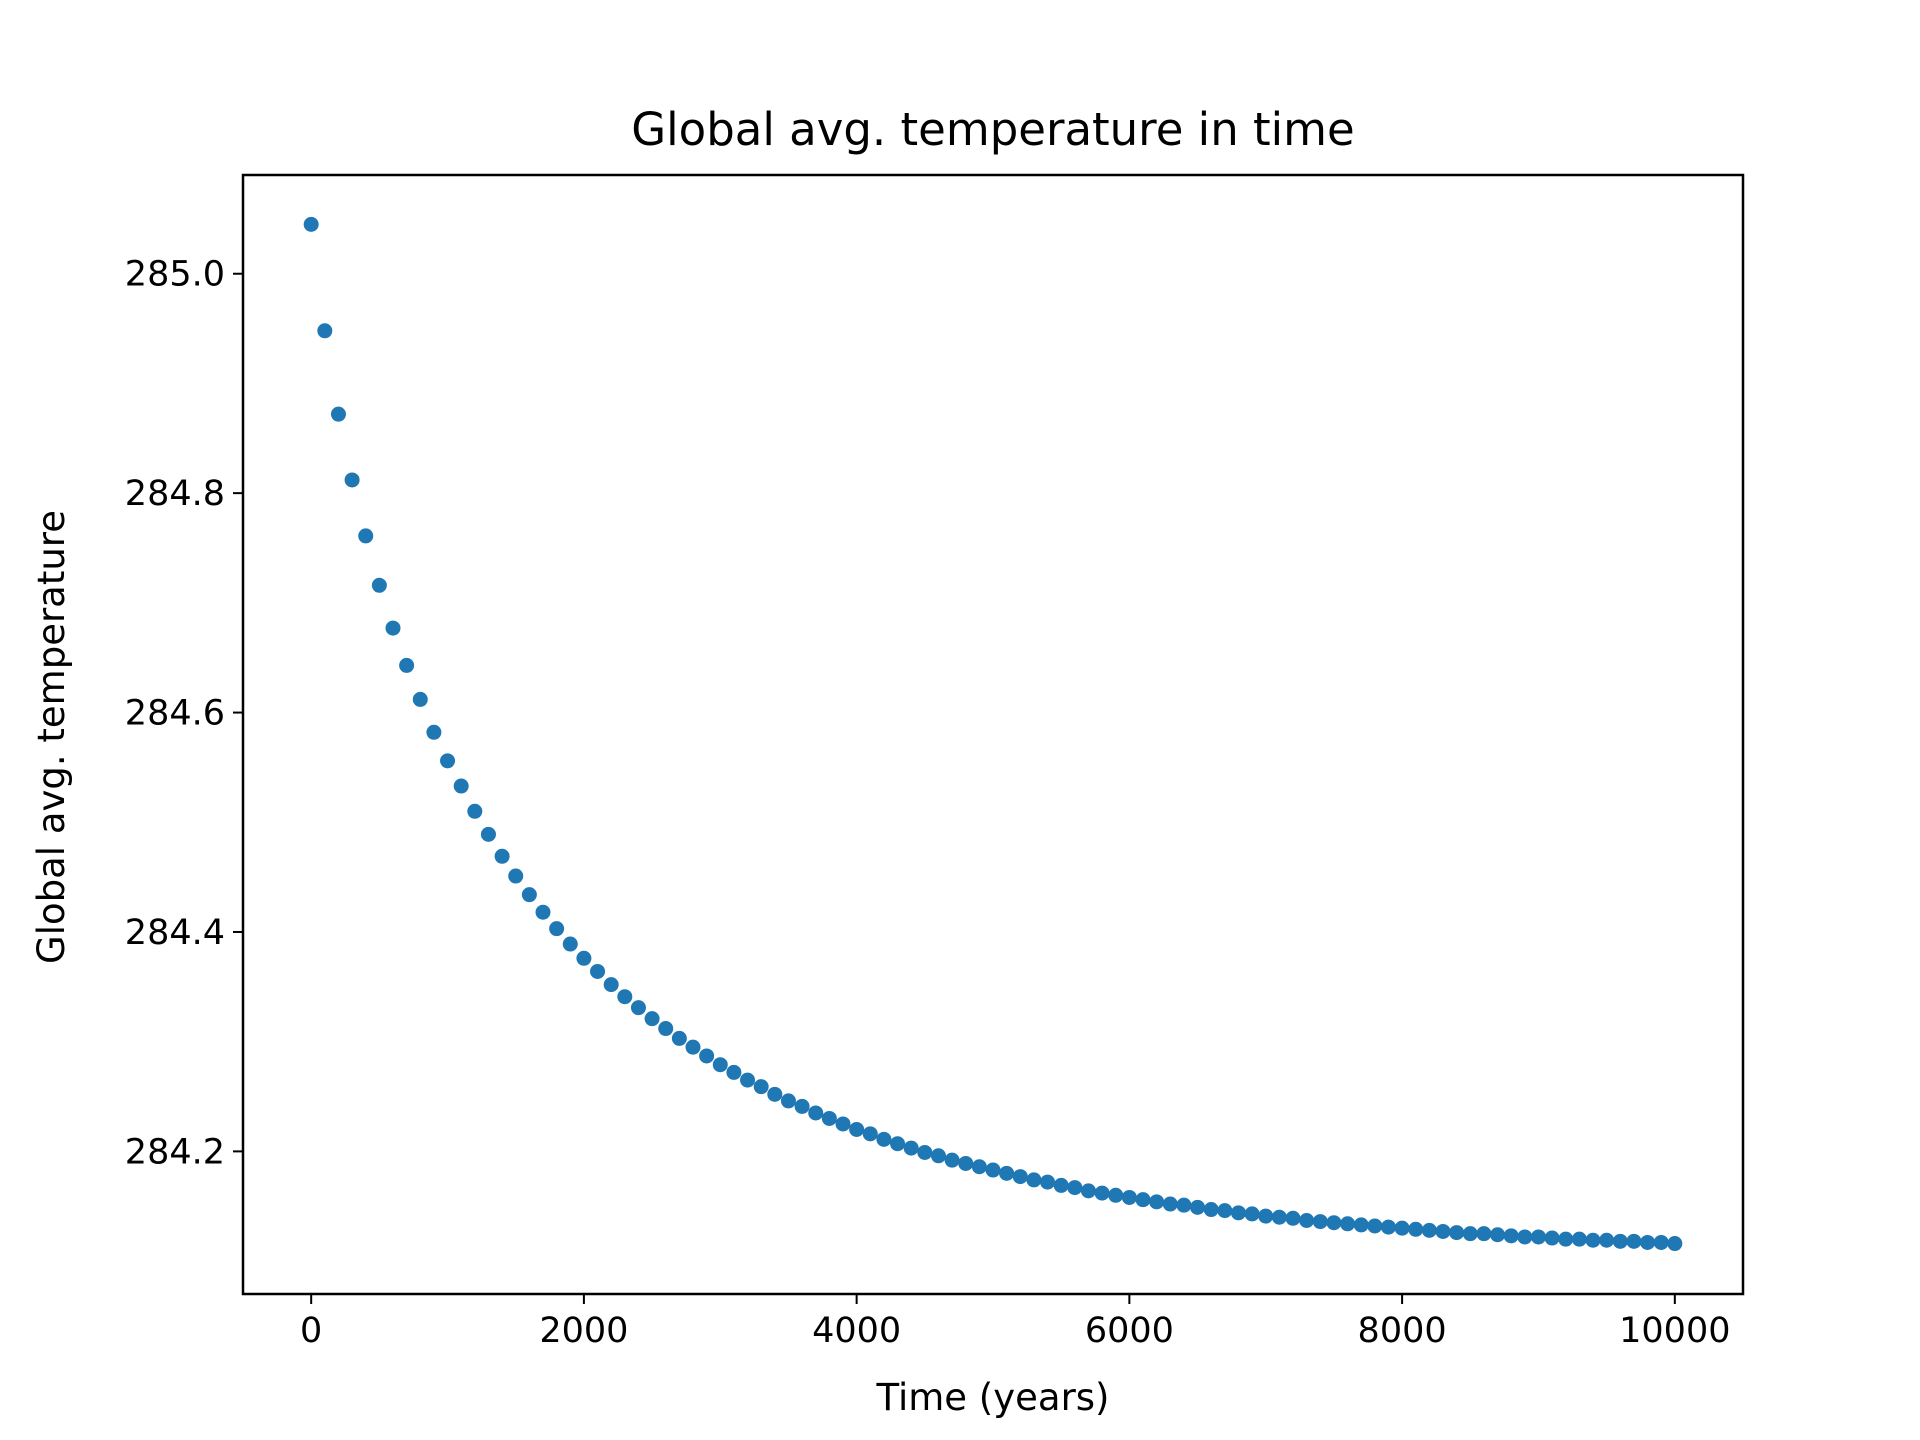  Describe the element at coordinates (992, 1397) in the screenshot. I see `x-axis-label: Time (years)` at that location.